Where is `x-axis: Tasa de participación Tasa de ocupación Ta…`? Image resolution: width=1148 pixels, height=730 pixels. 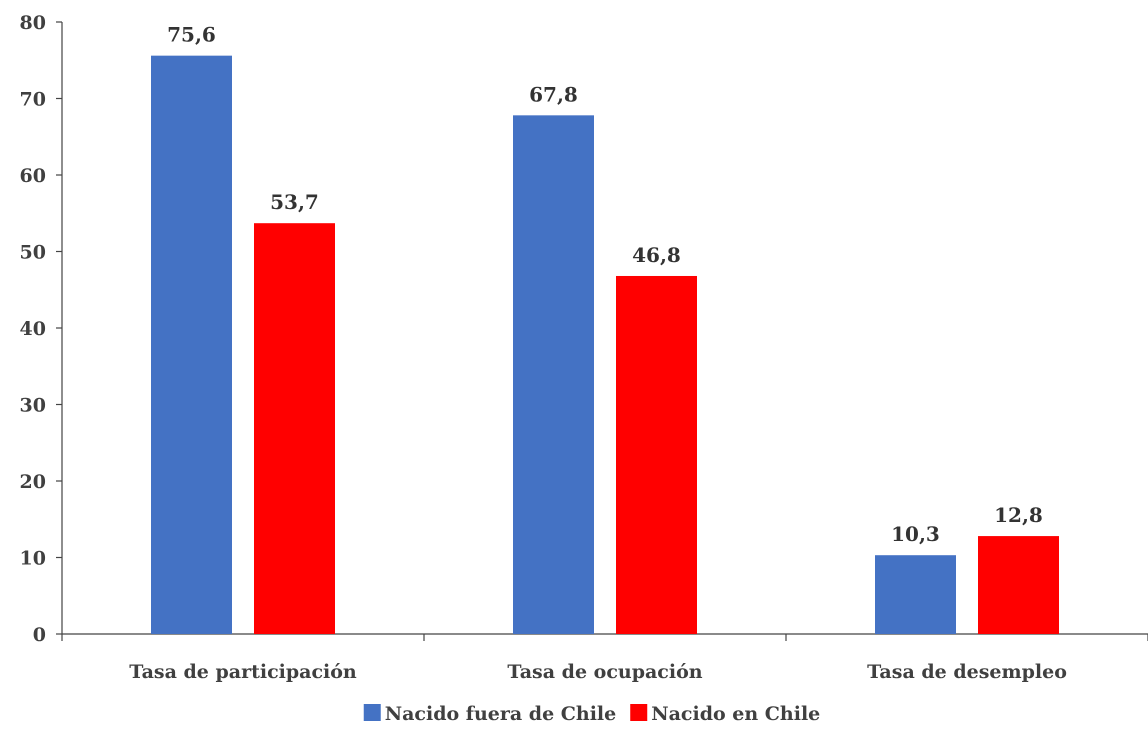 x-axis: Tasa de participación Tasa de ocupación Ta… is located at coordinates (604, 658).